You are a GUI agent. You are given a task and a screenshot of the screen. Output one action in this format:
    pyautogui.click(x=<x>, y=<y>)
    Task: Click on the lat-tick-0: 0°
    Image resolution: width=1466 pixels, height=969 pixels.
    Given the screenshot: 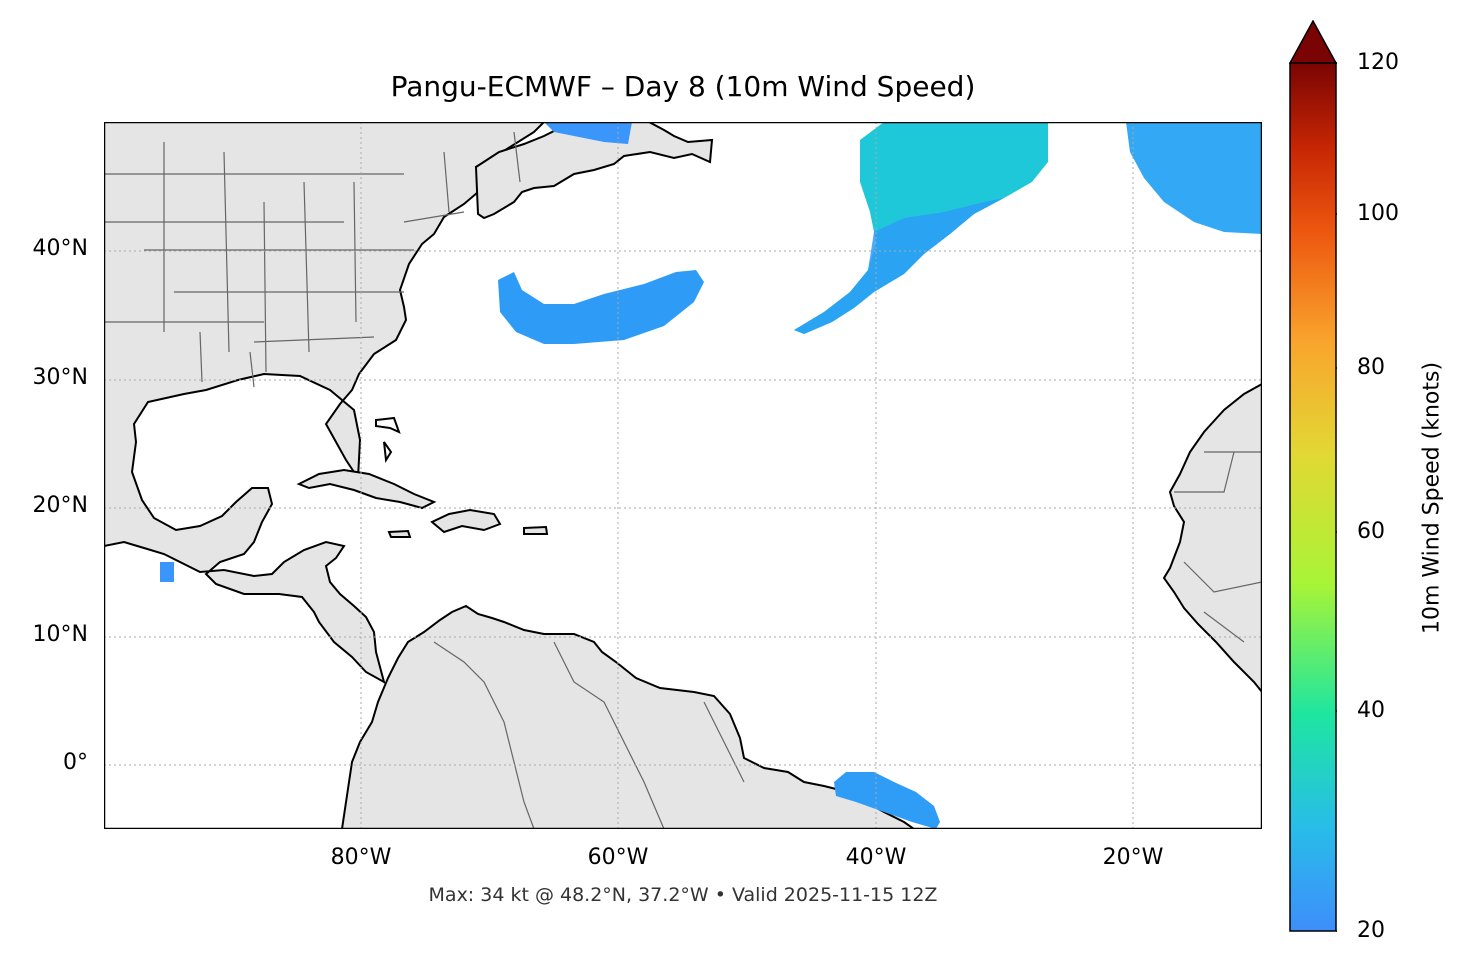 What is the action you would take?
    pyautogui.click(x=75, y=762)
    